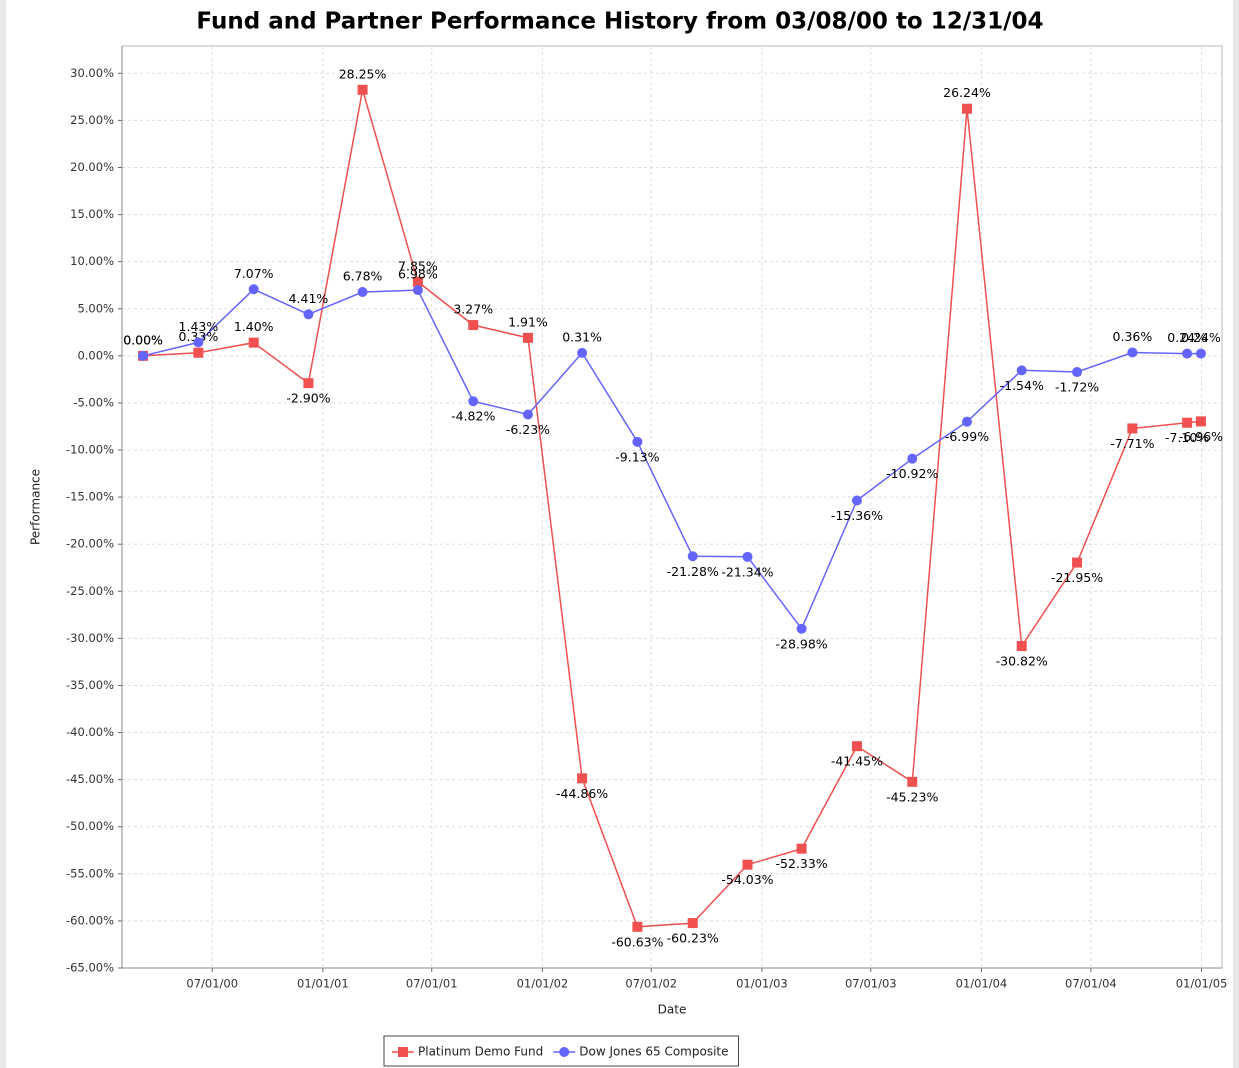 The image size is (1239, 1068). I want to click on data-label: -28.98%, so click(802, 643).